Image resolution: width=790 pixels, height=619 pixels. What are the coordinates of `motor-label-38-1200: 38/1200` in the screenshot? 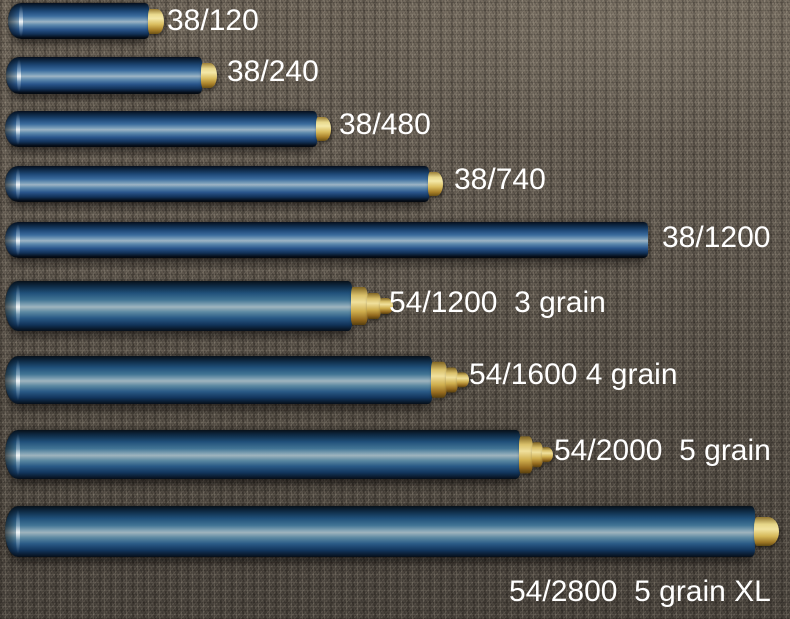 It's located at (716, 237).